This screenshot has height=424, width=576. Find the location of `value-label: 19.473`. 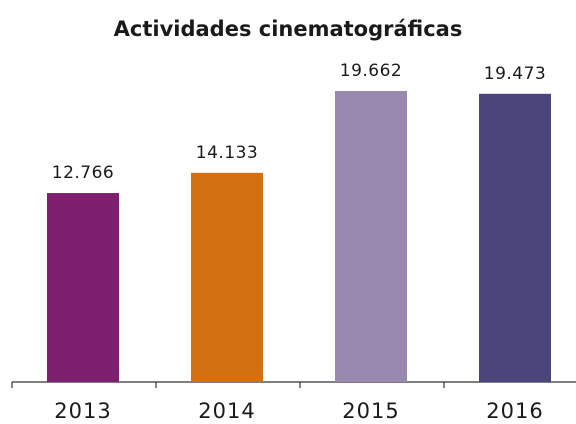

value-label: 19.473 is located at coordinates (515, 74).